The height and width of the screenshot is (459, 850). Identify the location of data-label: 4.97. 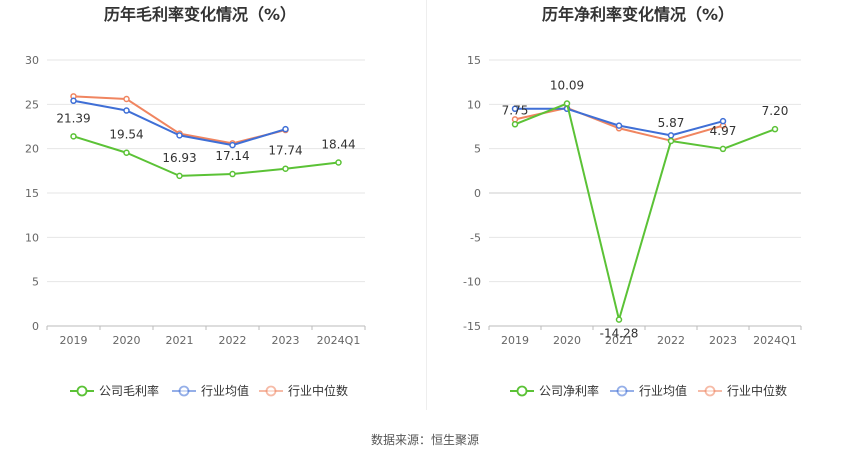
(723, 131).